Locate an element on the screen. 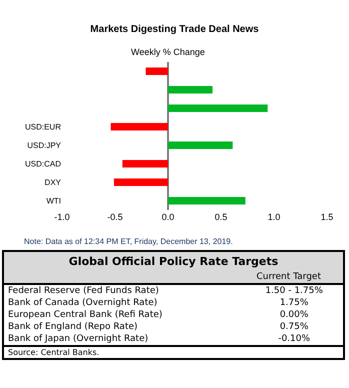 The height and width of the screenshot is (388, 349). category-label: Bank of Canada (Overnight Rate) is located at coordinates (82, 303).